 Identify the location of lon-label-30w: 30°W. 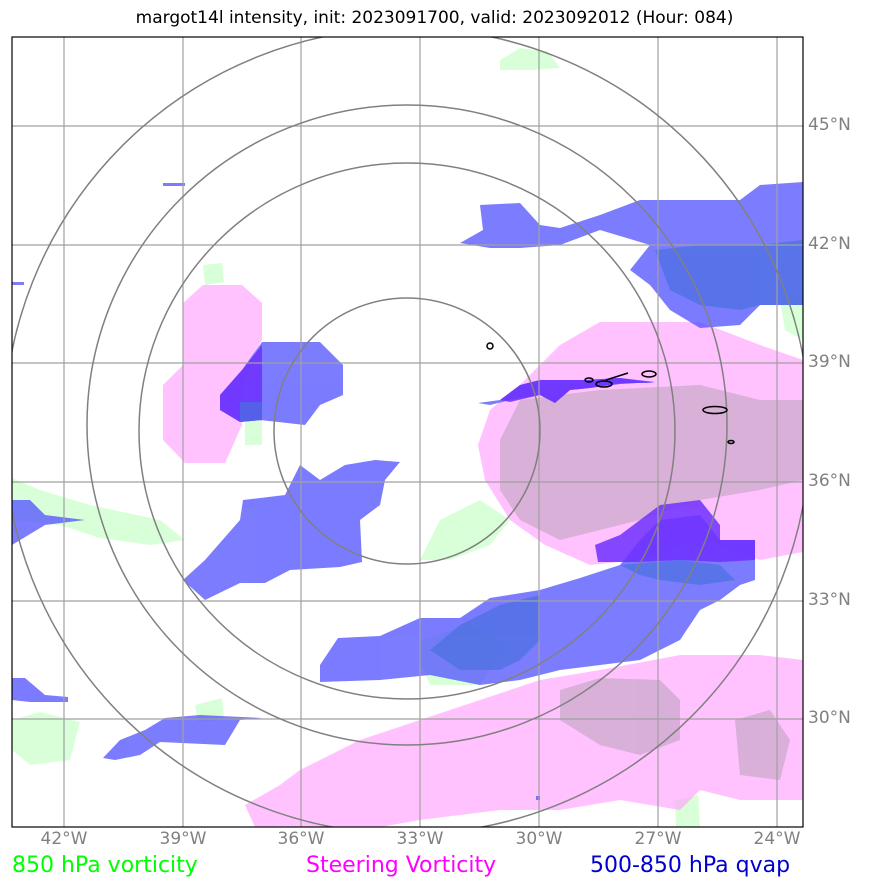
(539, 839).